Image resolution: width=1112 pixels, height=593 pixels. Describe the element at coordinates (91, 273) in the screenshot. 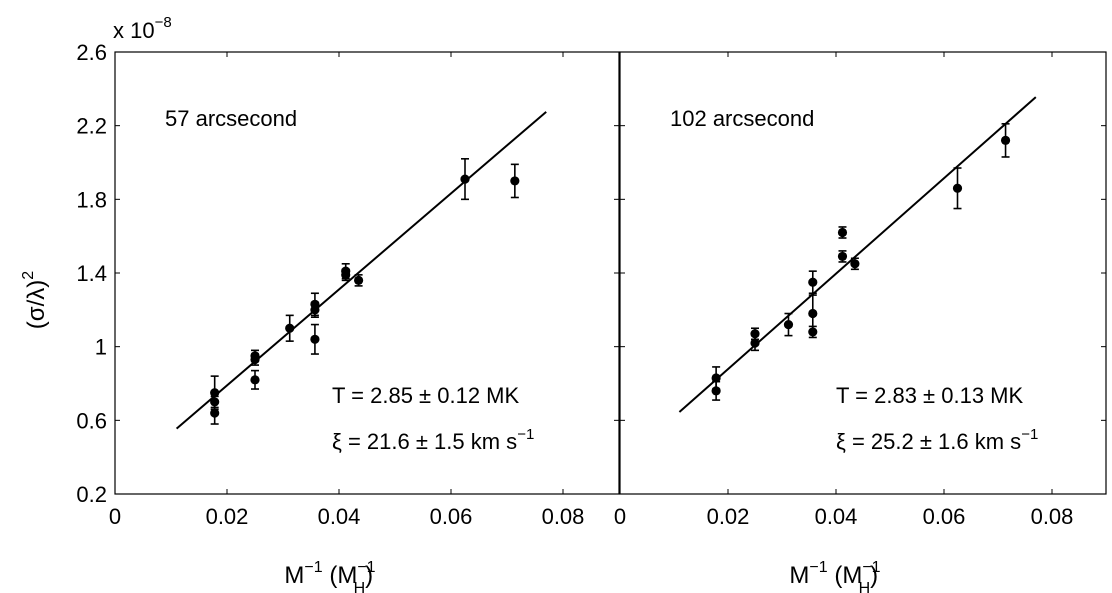

I see `y-tick-label: 1.4` at that location.